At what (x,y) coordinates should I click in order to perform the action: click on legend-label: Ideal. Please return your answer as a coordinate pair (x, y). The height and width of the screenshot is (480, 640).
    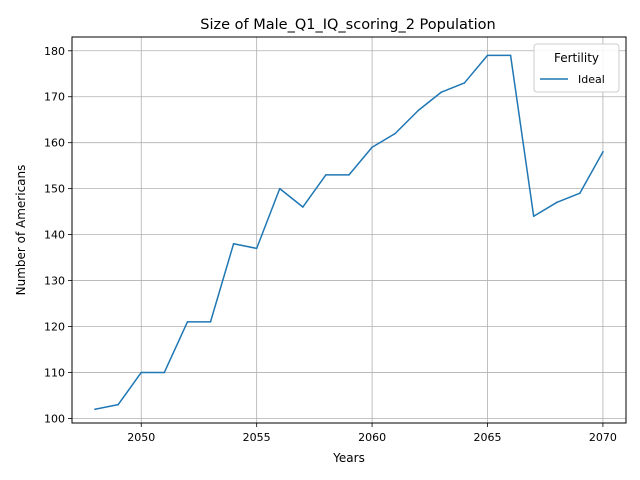
    Looking at the image, I should click on (591, 79).